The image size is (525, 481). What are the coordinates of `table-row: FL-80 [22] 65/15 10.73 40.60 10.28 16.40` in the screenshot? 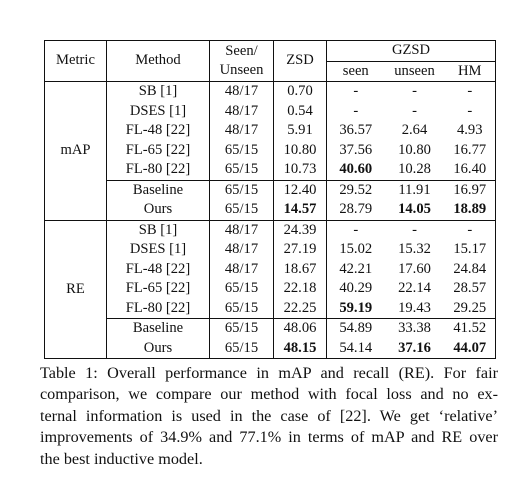 It's located at (270, 170).